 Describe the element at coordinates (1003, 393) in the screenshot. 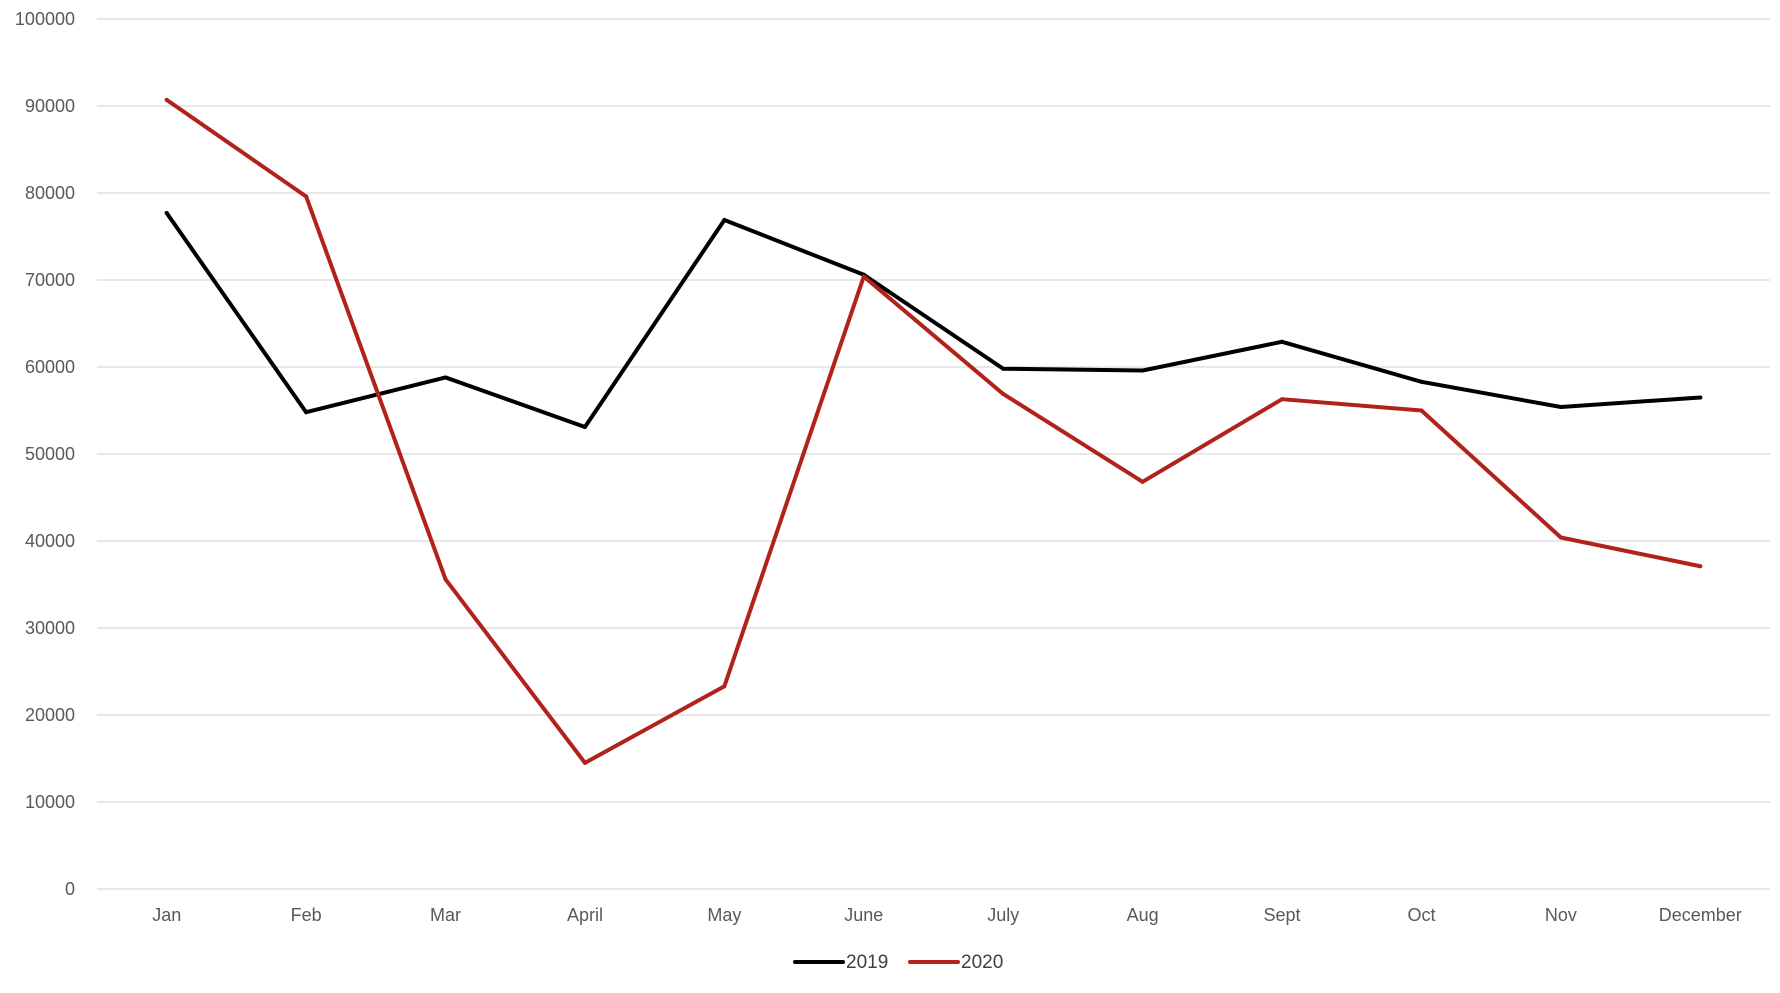

I see `data-point-2020-July` at that location.